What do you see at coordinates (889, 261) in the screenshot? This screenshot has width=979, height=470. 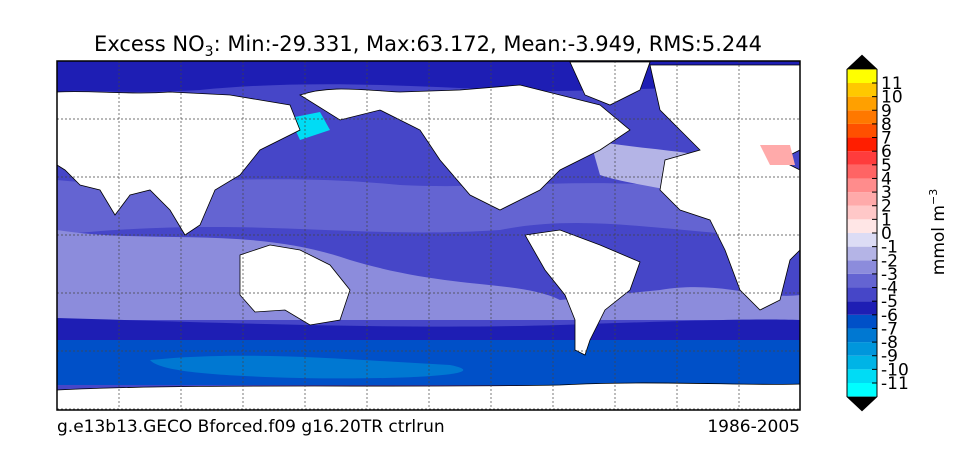 I see `colorbar-tick-label: -2` at bounding box center [889, 261].